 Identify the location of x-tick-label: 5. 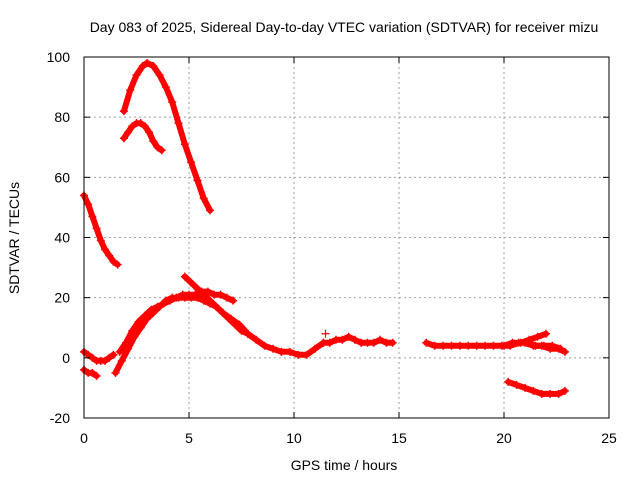
(189, 438).